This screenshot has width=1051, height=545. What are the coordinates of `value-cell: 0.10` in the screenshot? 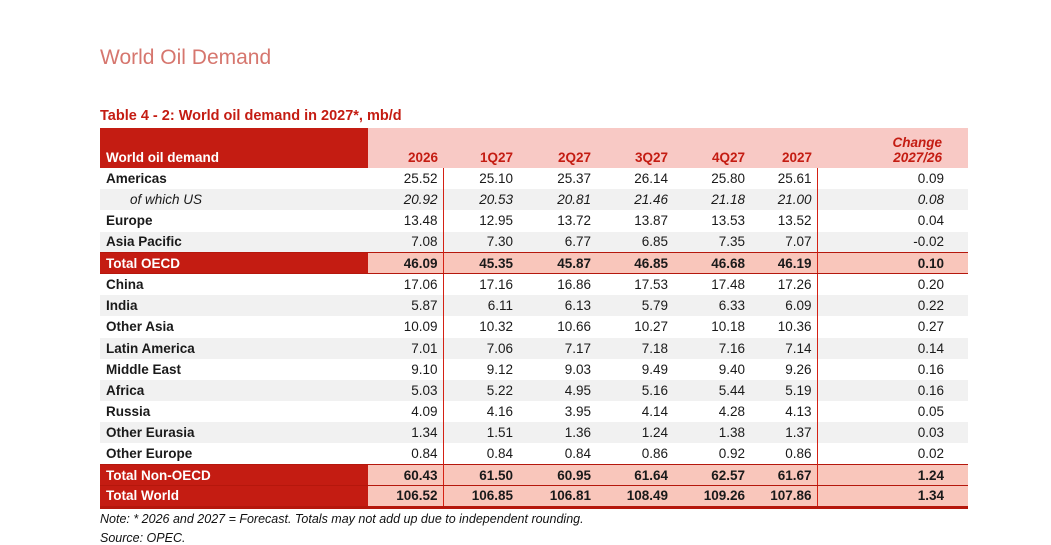 It's located at (892, 263).